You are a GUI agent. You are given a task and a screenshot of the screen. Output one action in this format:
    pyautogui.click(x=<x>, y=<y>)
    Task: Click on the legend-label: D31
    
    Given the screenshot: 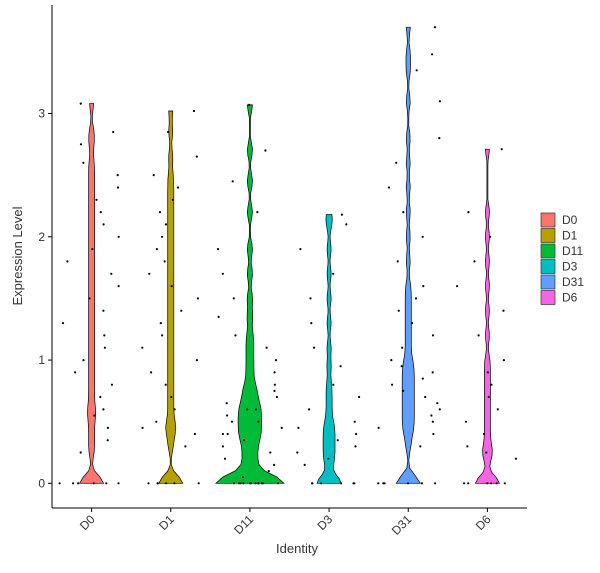 What is the action you would take?
    pyautogui.click(x=573, y=282)
    